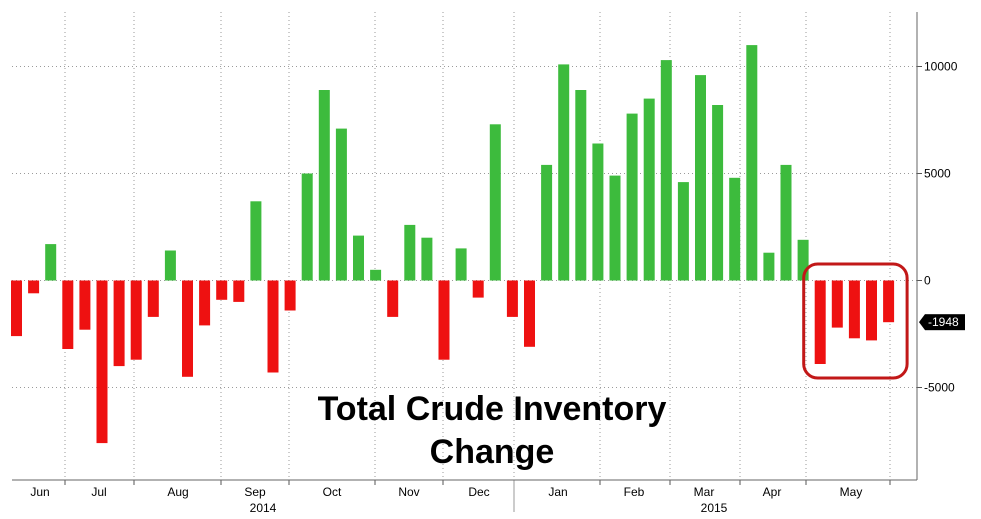 This screenshot has height=519, width=981. Describe the element at coordinates (941, 227) in the screenshot. I see `y-axis-tick-labels: 10000 5000 0 -5000` at that location.